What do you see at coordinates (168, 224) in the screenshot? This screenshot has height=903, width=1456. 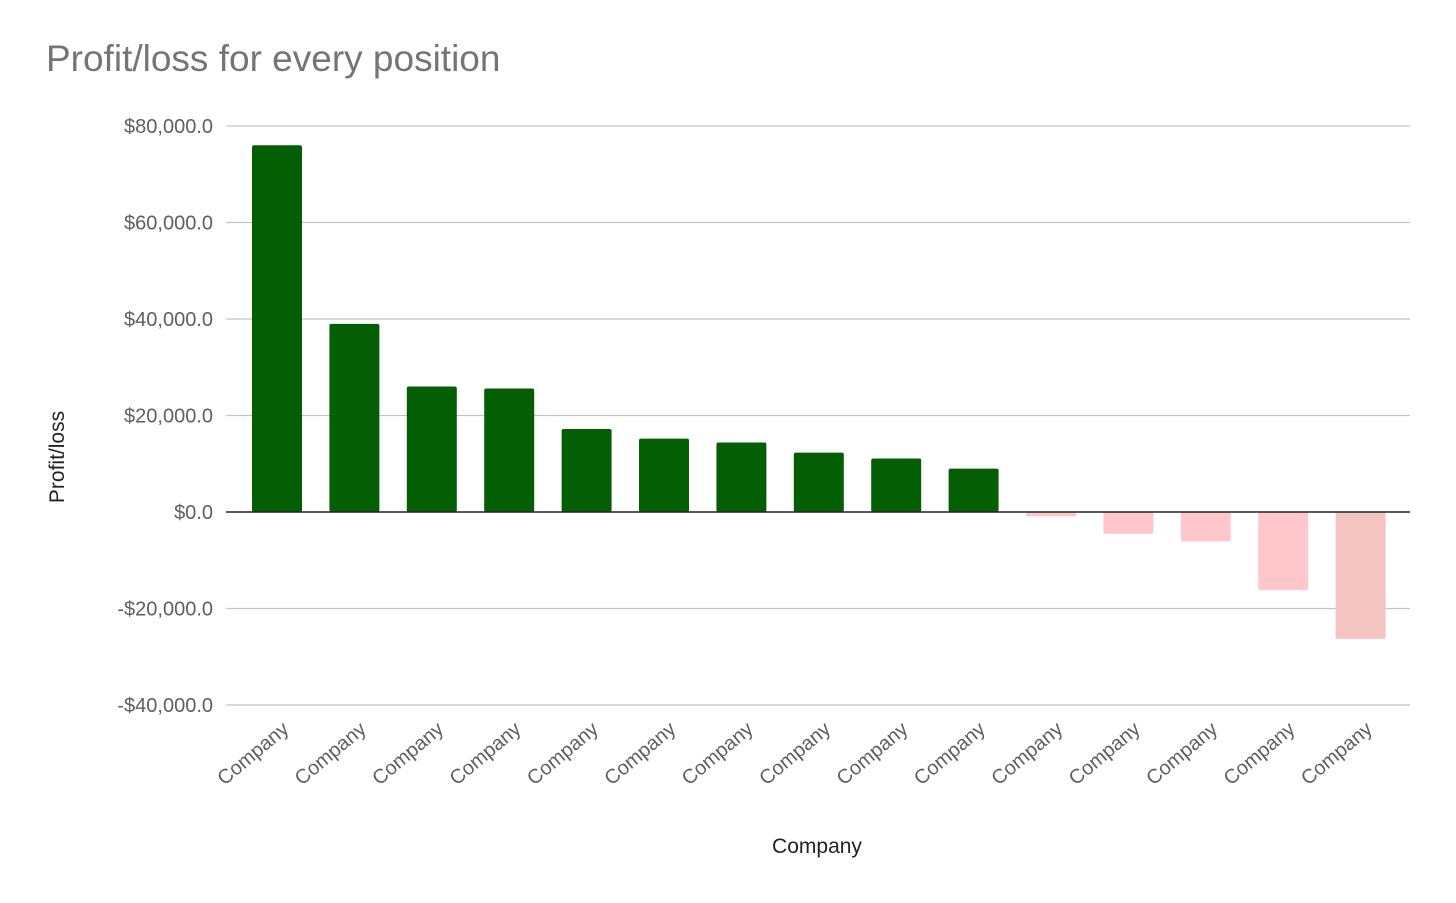 I see `y-tick-label: $60,000.0` at bounding box center [168, 224].